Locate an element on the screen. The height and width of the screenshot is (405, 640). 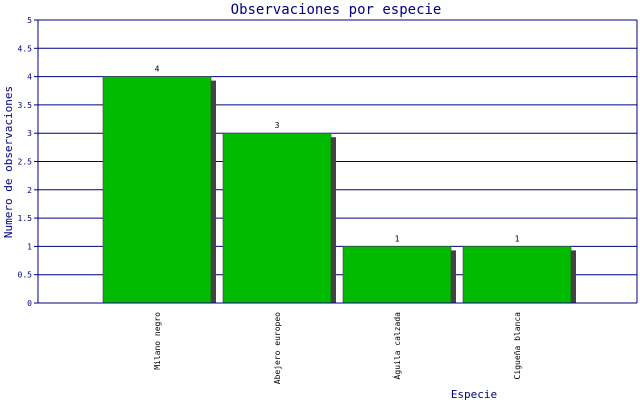
category-label: Águila calzada is located at coordinates (396, 346).